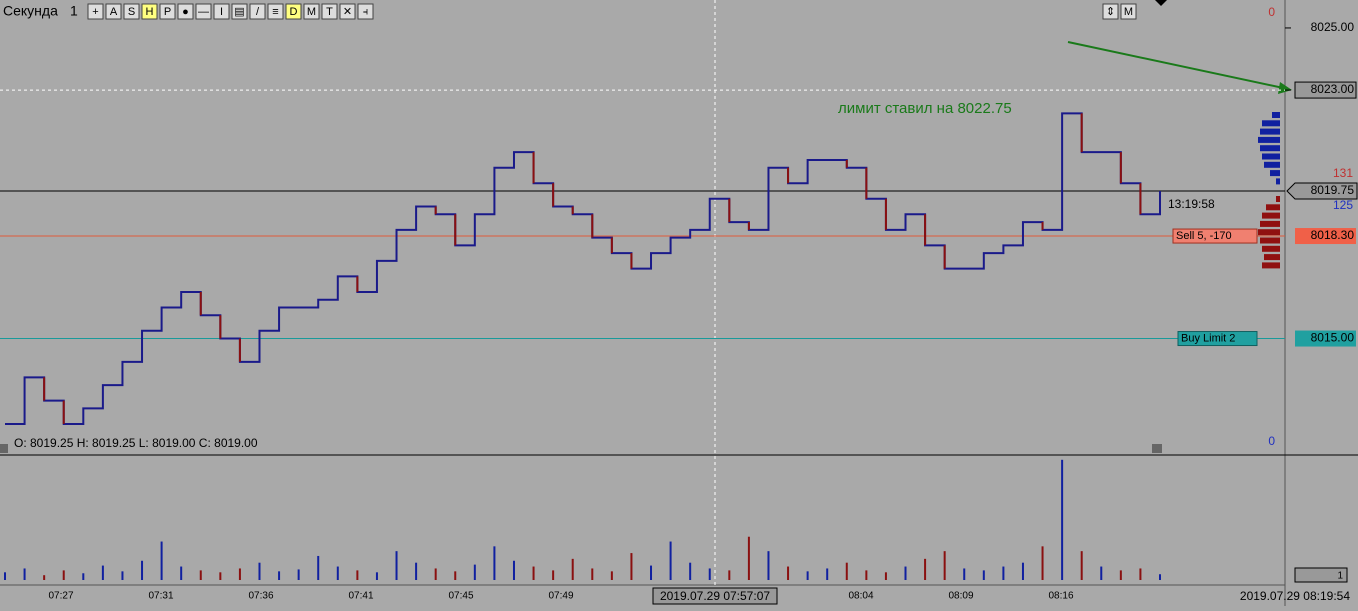  I want to click on toolbar-button-label: S, so click(131, 12).